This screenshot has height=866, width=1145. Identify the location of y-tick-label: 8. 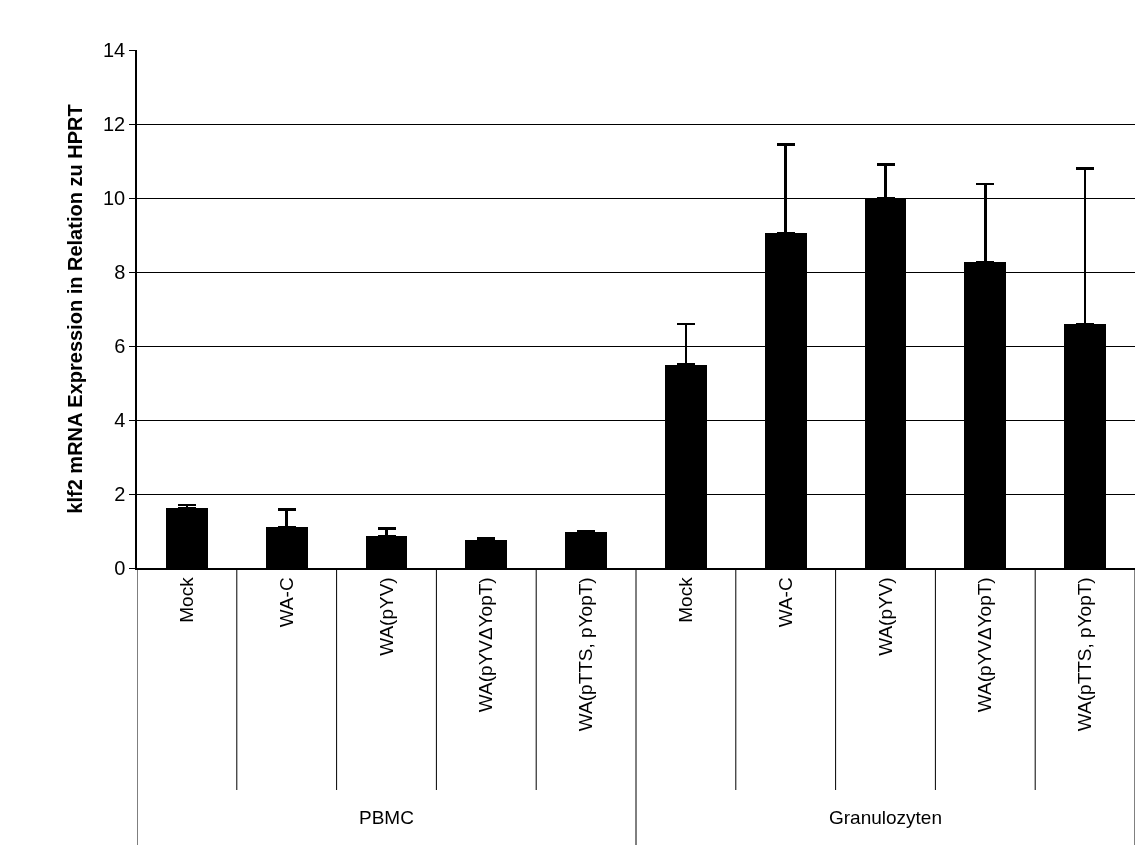
(120, 272).